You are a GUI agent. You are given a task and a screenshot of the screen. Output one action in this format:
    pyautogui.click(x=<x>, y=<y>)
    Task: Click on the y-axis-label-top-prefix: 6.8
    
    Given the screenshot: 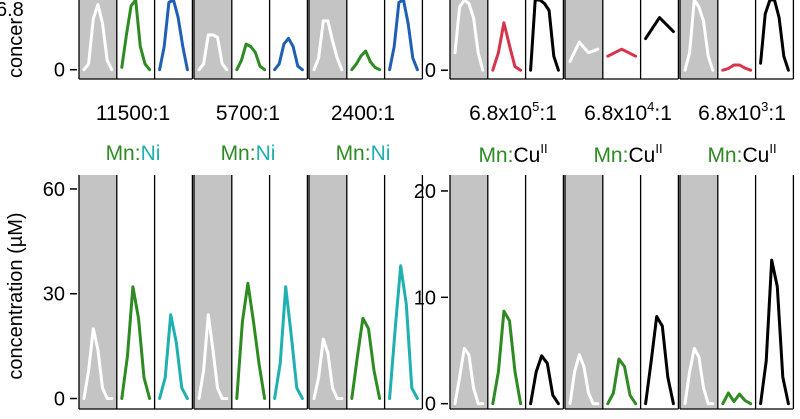 What is the action you would take?
    pyautogui.click(x=12, y=10)
    